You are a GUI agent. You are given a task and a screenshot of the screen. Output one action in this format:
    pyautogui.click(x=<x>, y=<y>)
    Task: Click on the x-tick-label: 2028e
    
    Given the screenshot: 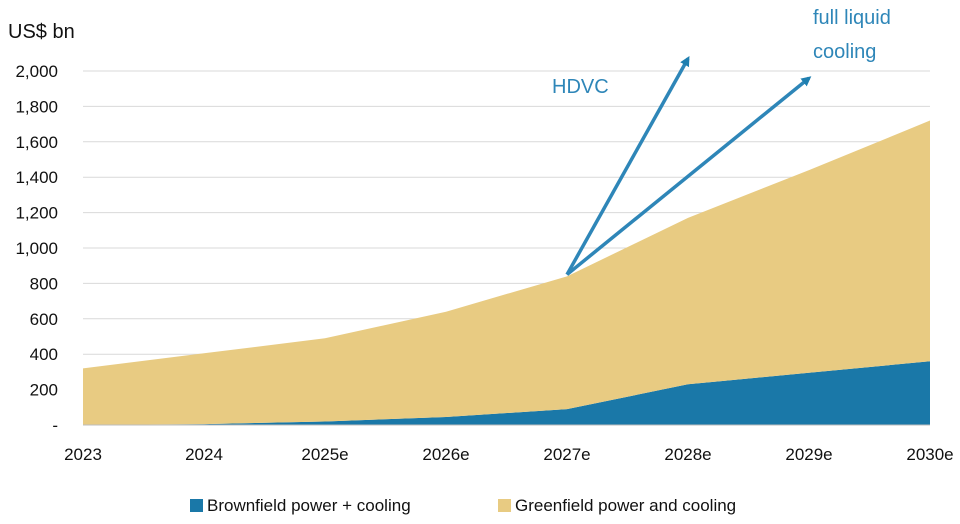 What is the action you would take?
    pyautogui.click(x=687, y=454)
    